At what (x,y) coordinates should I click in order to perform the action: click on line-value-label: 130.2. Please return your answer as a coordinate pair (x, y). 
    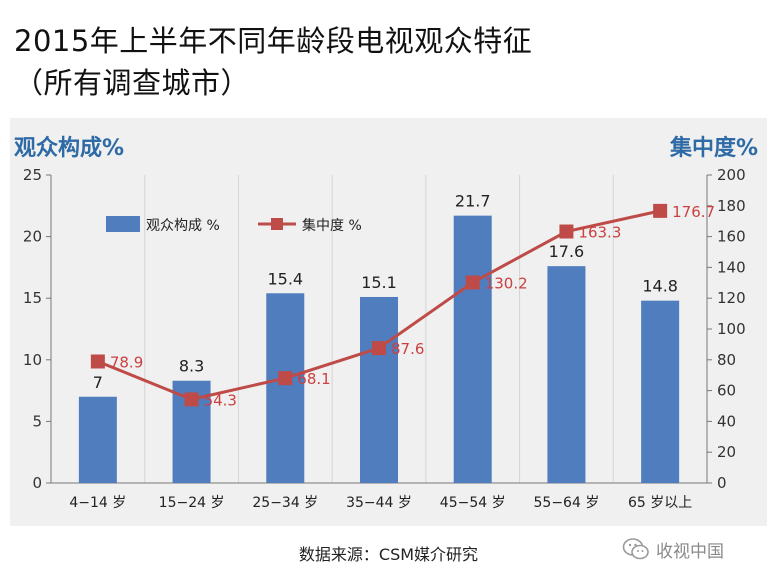
    Looking at the image, I should click on (506, 283).